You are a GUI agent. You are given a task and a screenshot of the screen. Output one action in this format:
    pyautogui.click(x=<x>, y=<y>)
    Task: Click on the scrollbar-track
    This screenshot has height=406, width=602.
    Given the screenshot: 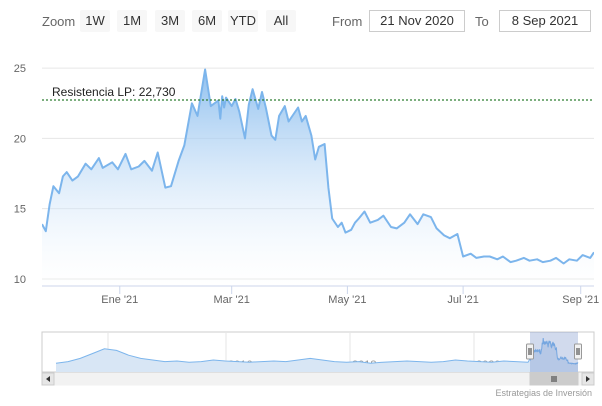 What is the action you would take?
    pyautogui.click(x=318, y=379)
    